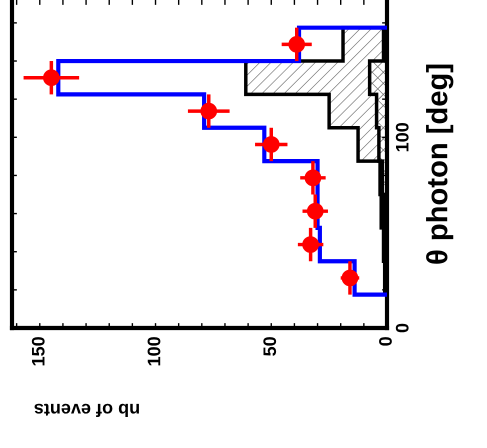 This screenshot has height=448, width=487. Describe the element at coordinates (86, 410) in the screenshot. I see `x-axis-title: nb of events` at that location.